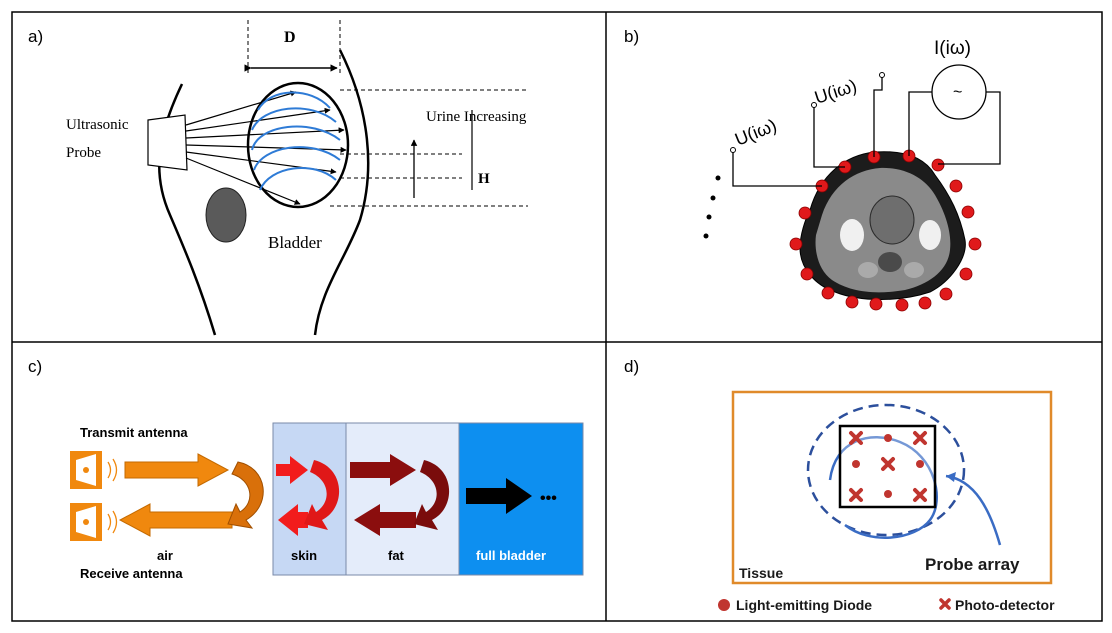 The height and width of the screenshot is (633, 1112). I want to click on ct-left-bone, so click(852, 235).